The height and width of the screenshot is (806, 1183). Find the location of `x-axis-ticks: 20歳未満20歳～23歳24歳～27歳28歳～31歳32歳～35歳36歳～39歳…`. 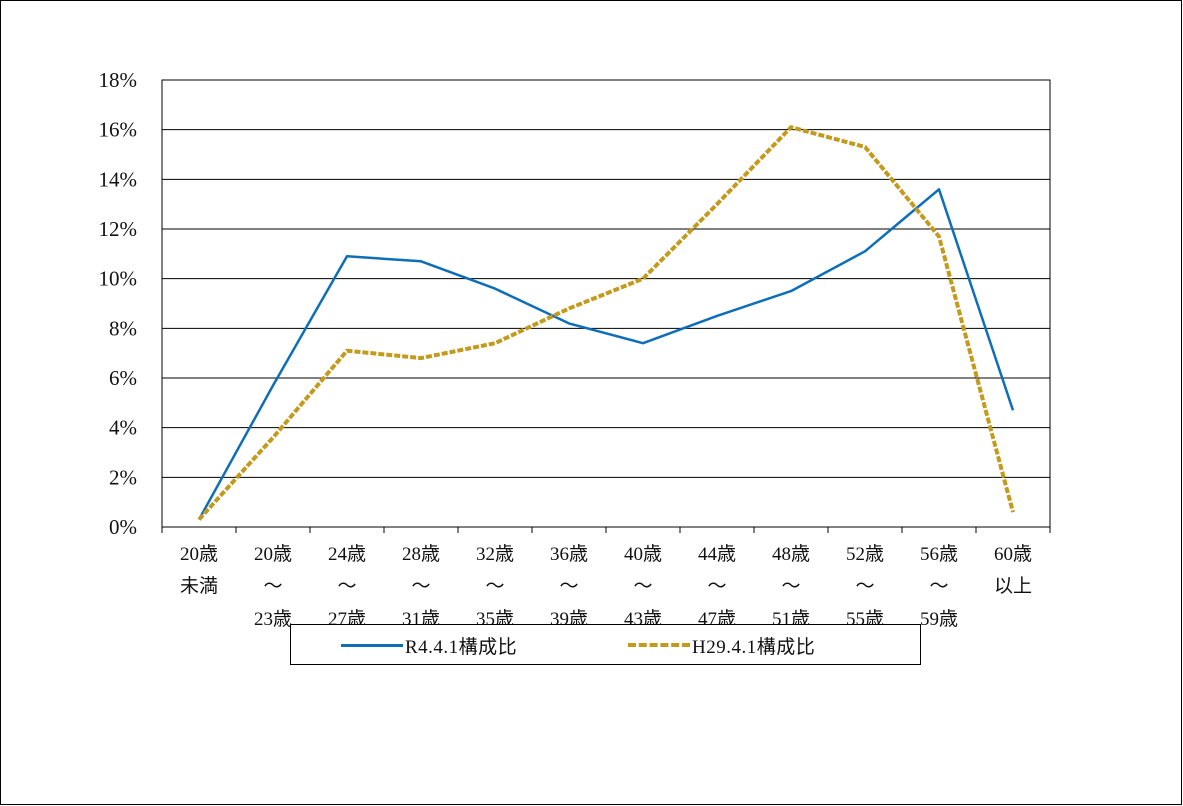

x-axis-ticks: 20歳未満20歳～23歳24歳～27歳28歳～31歳32歳～35歳36歳～39歳… is located at coordinates (606, 578).